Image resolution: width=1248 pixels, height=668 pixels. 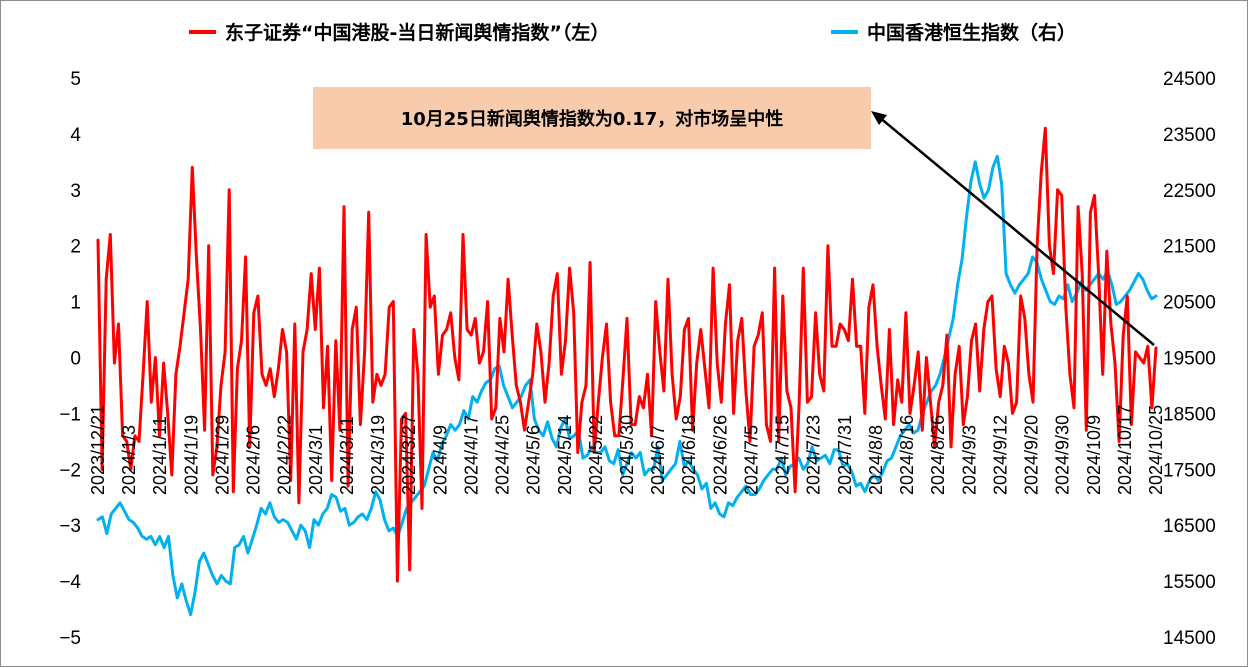 What do you see at coordinates (752, 460) in the screenshot?
I see `x-tick-label: 2024/7/5` at bounding box center [752, 460].